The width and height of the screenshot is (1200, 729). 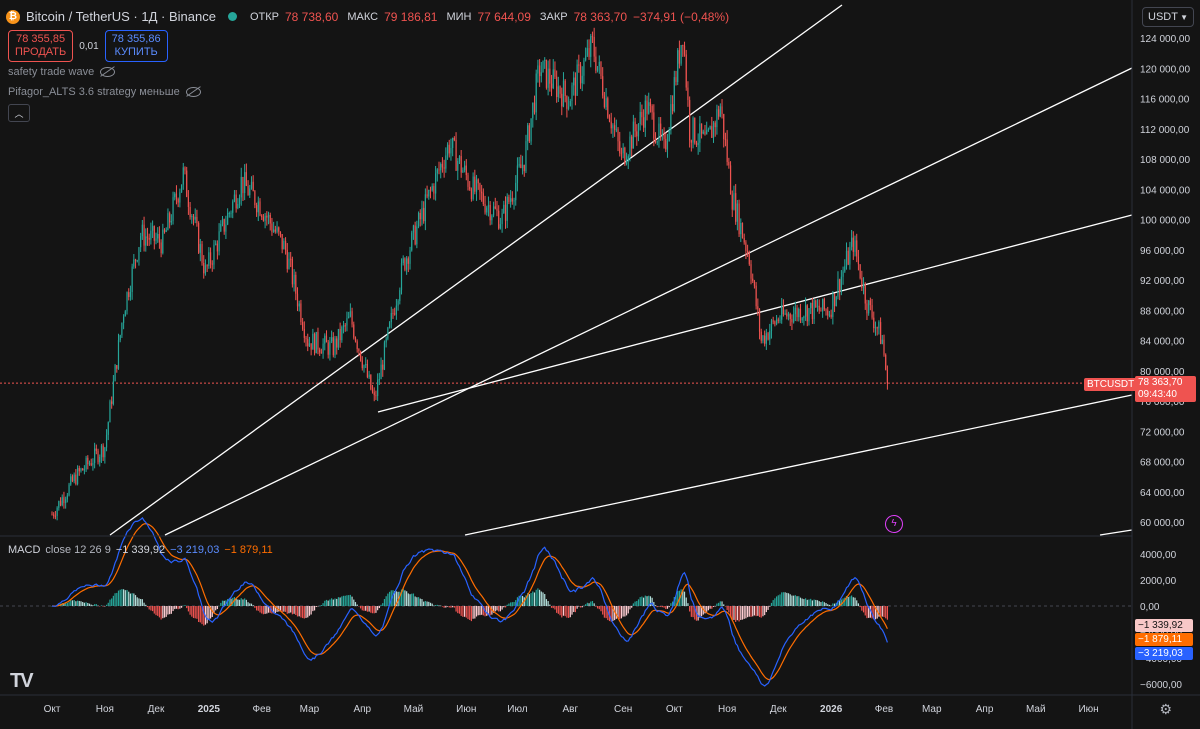 I want to click on time-tick-label: 2026, so click(x=831, y=709).